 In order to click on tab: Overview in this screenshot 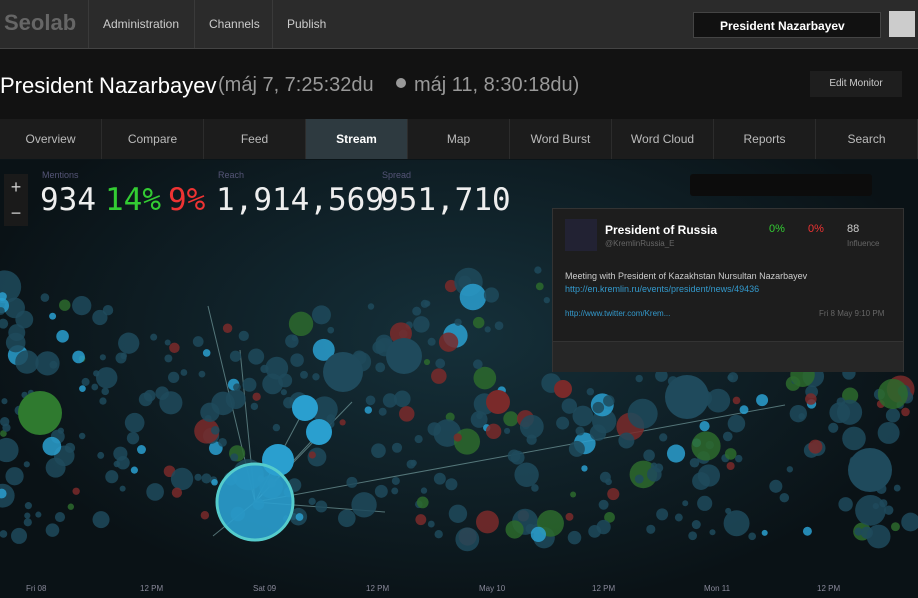, I will do `click(51, 139)`.